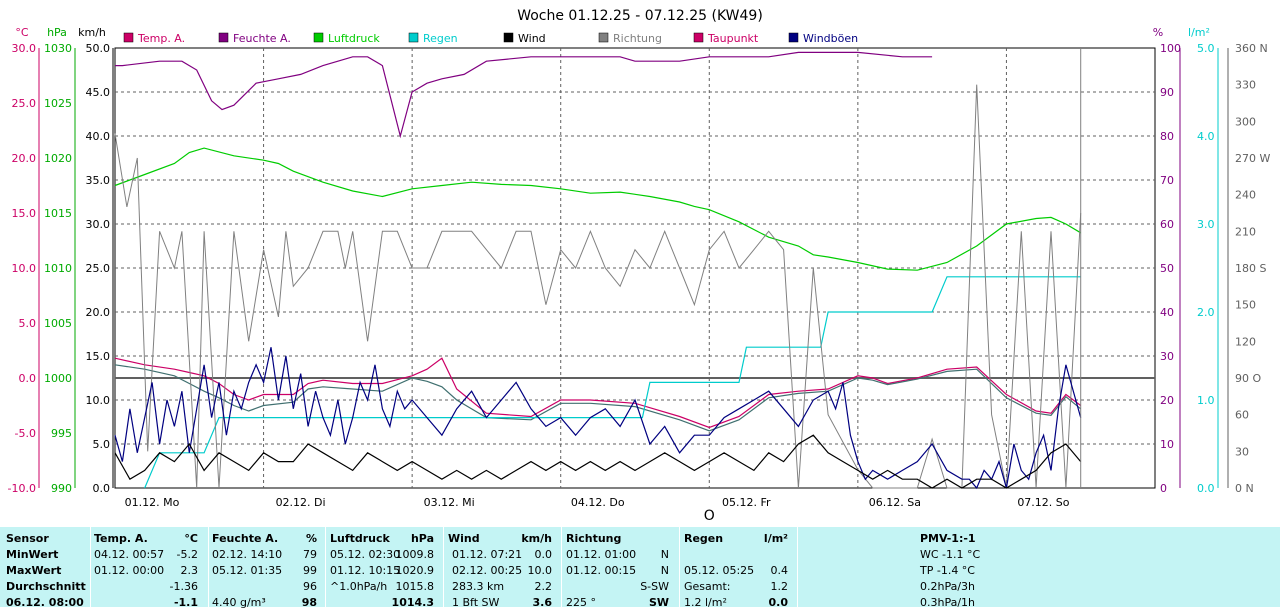  I want to click on y-tick-label-dir: 0 N, so click(1244, 488).